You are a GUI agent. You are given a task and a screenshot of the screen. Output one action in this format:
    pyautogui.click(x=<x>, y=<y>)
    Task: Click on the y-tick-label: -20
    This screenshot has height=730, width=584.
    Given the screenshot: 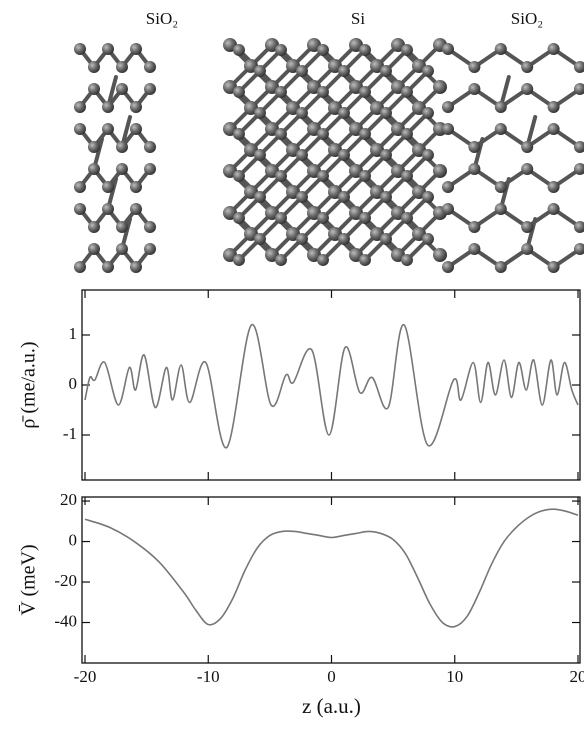 What is the action you would take?
    pyautogui.click(x=65, y=580)
    